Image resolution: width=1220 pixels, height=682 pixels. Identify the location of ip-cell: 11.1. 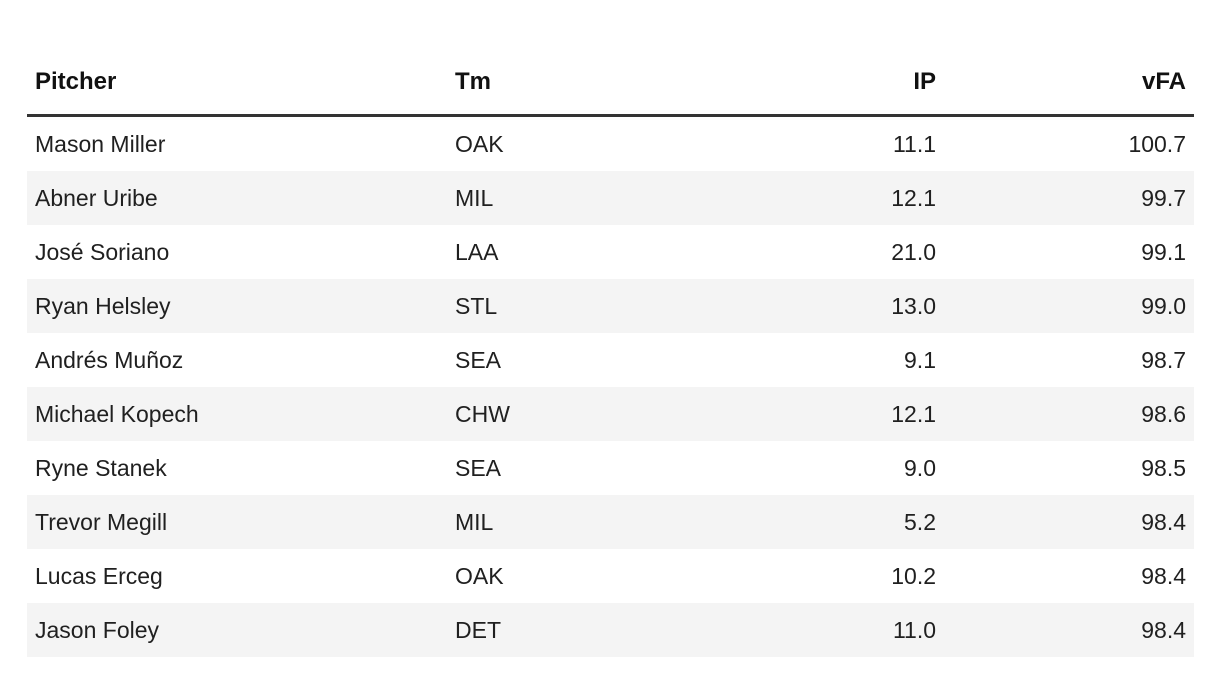
(914, 143).